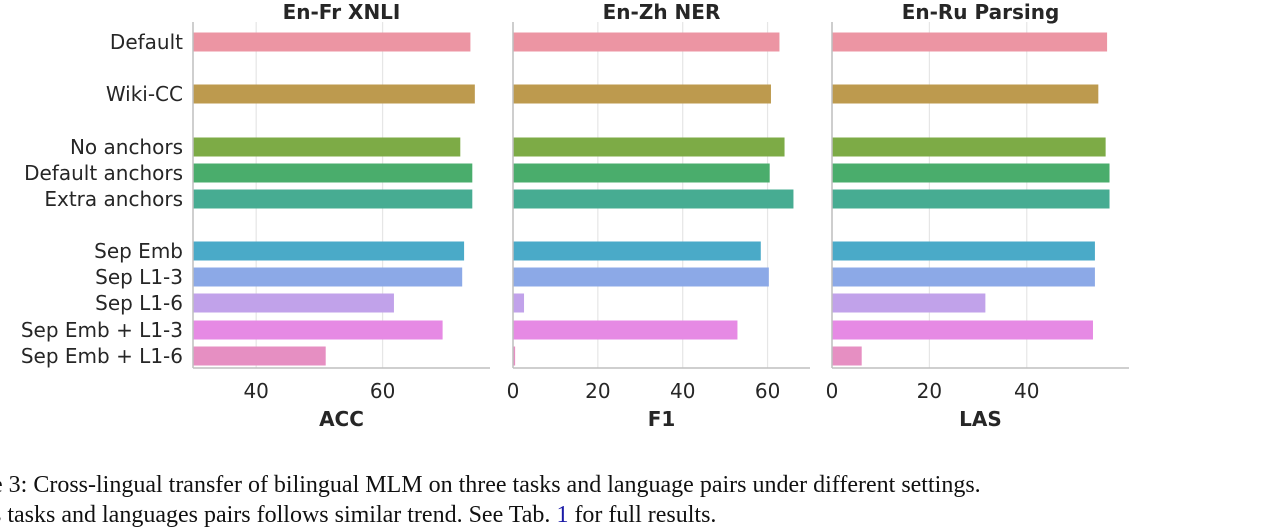 Image resolution: width=1263 pixels, height=530 pixels. I want to click on bar-las-extra-anchors, so click(971, 199).